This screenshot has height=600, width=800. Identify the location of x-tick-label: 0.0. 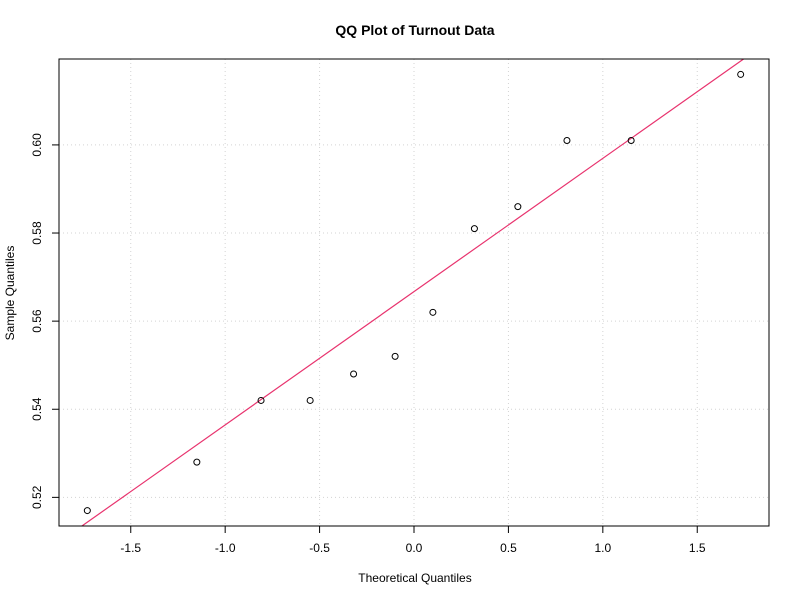
(414, 548).